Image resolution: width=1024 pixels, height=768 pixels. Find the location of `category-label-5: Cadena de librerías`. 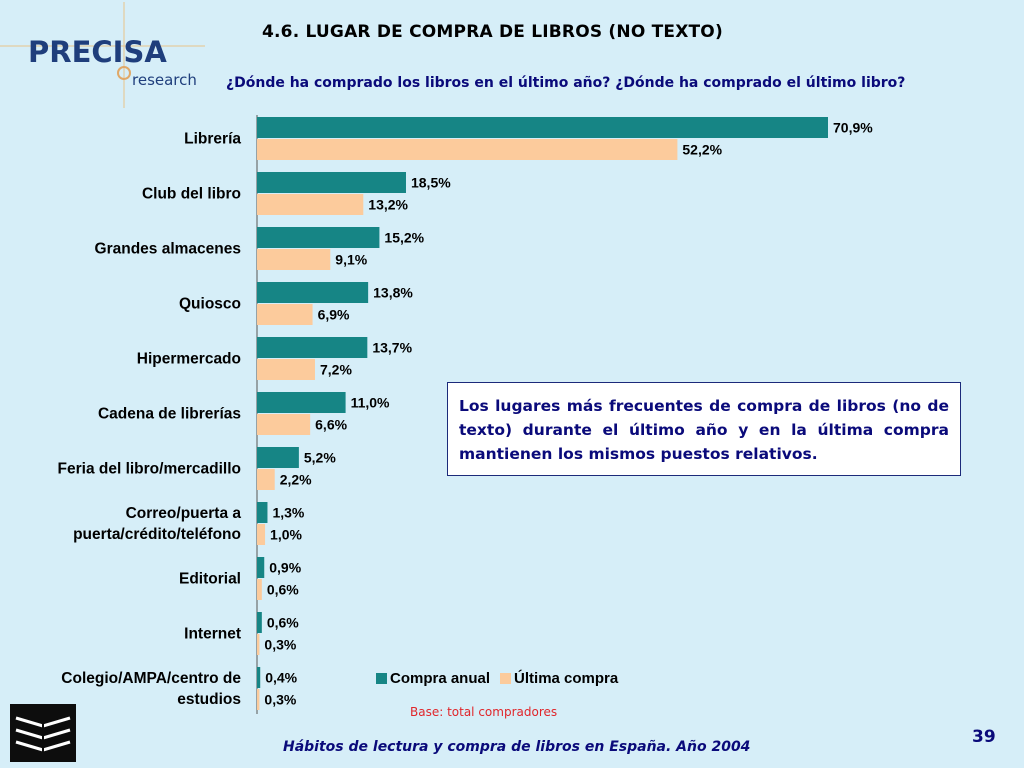

category-label-5: Cadena de librerías is located at coordinates (169, 414).